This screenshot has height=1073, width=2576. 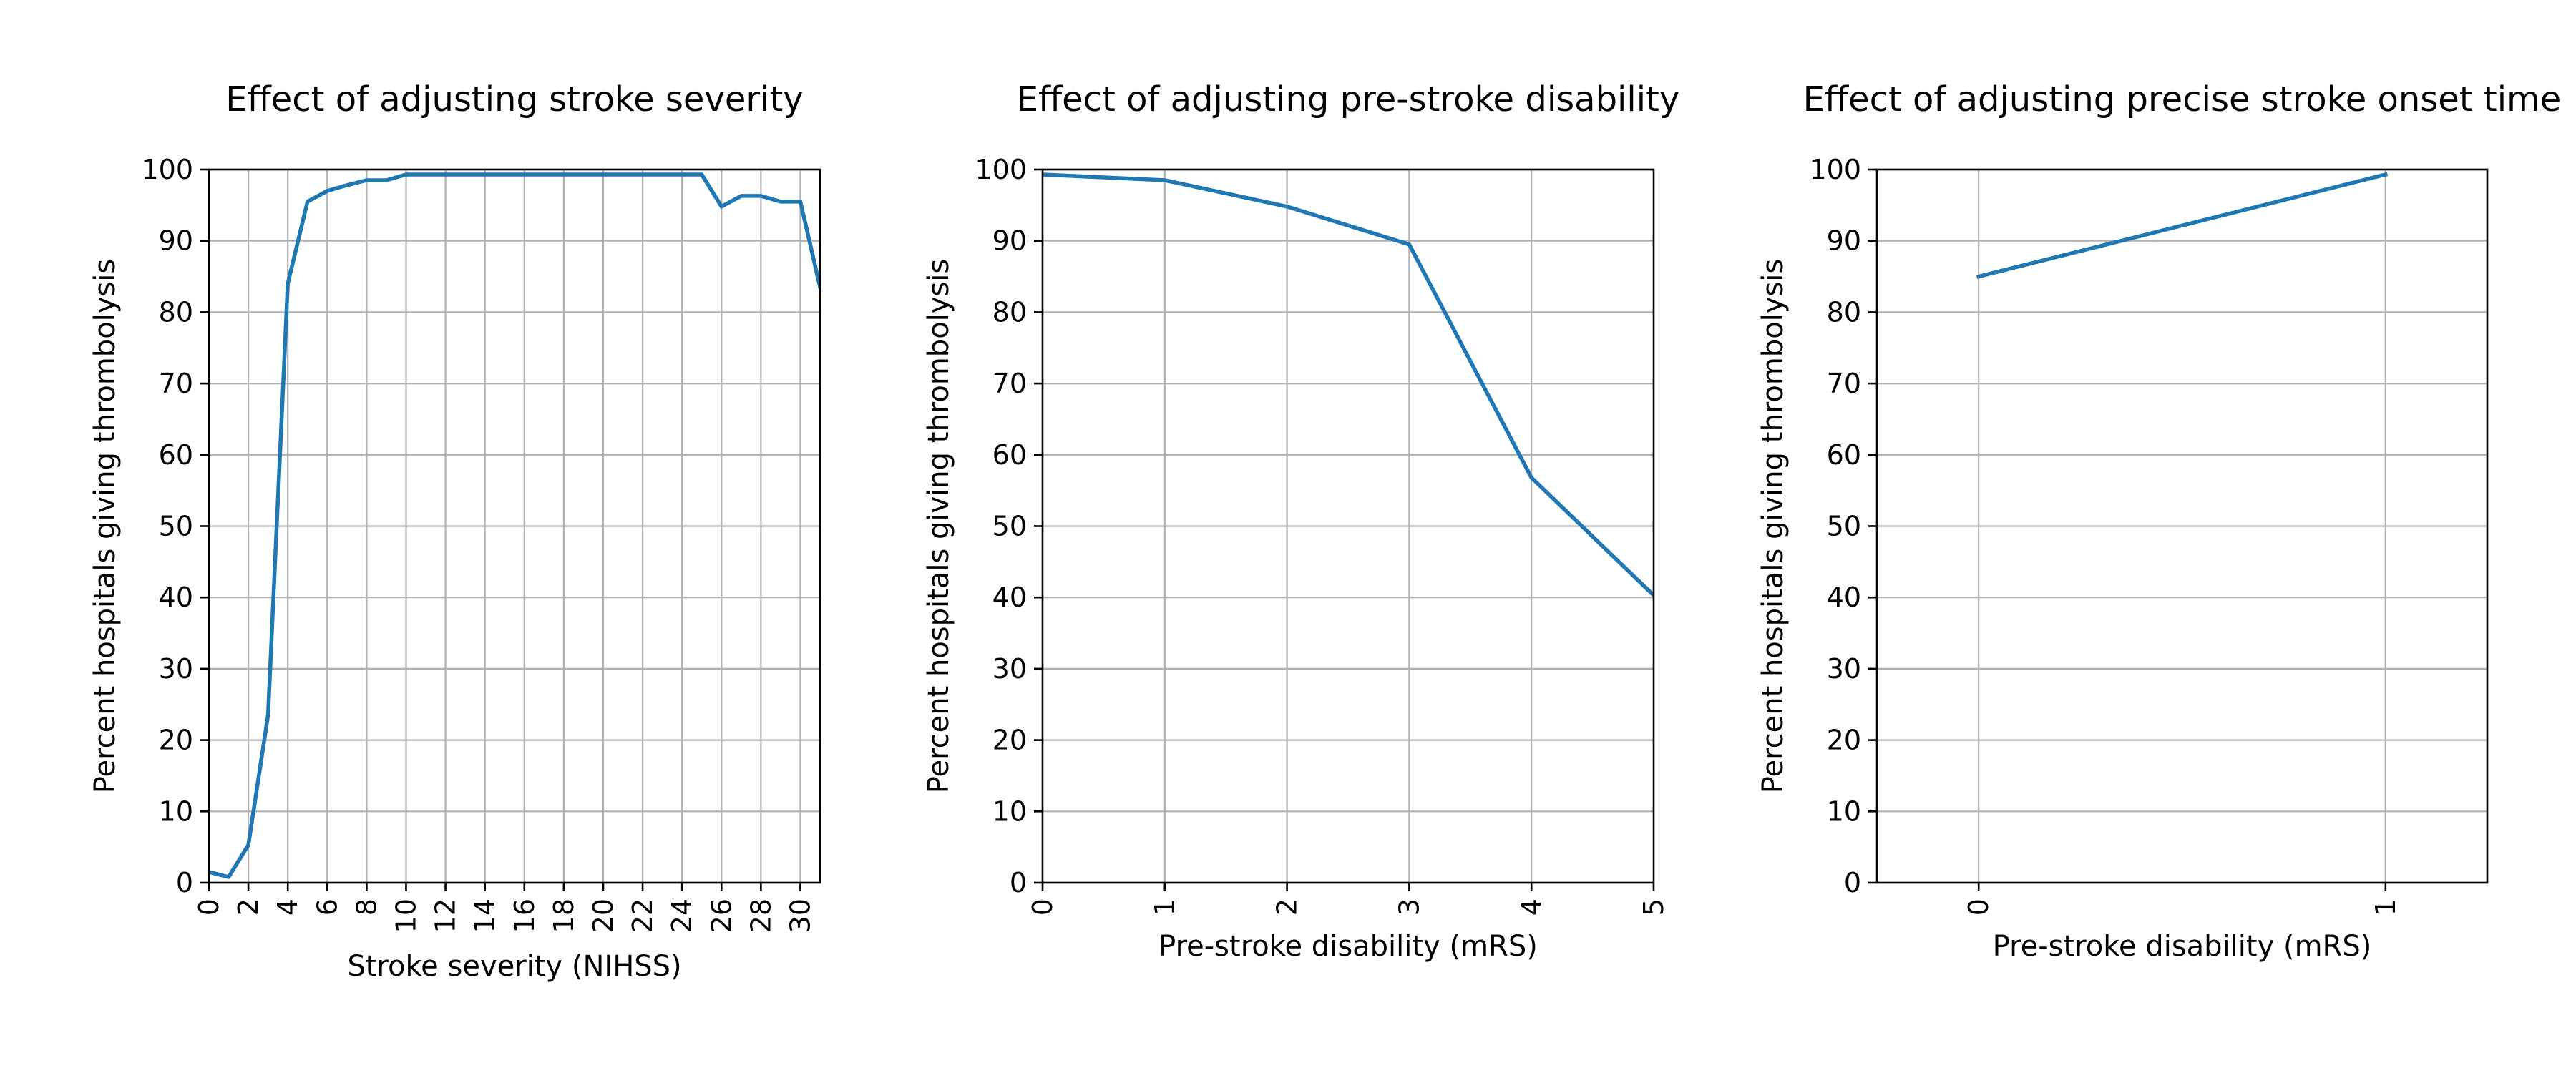 What do you see at coordinates (514, 966) in the screenshot?
I see `x-axis-label: Stroke severity (NIHSS)` at bounding box center [514, 966].